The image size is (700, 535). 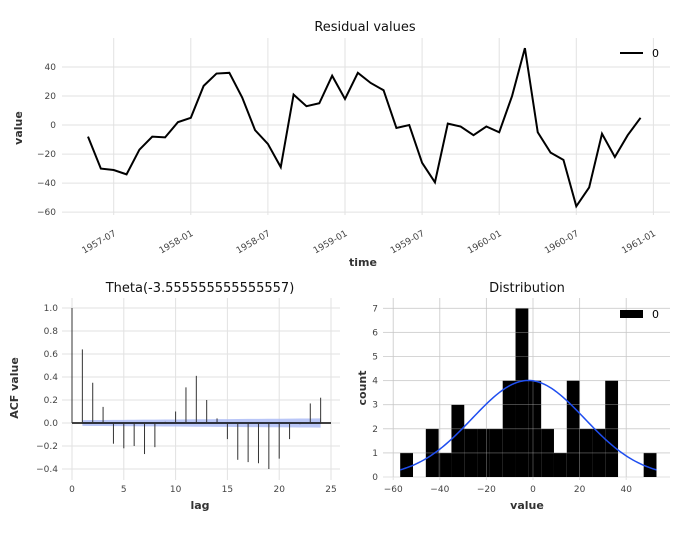 What do you see at coordinates (562, 242) in the screenshot?
I see `x-tick-label: 1960-07` at bounding box center [562, 242].